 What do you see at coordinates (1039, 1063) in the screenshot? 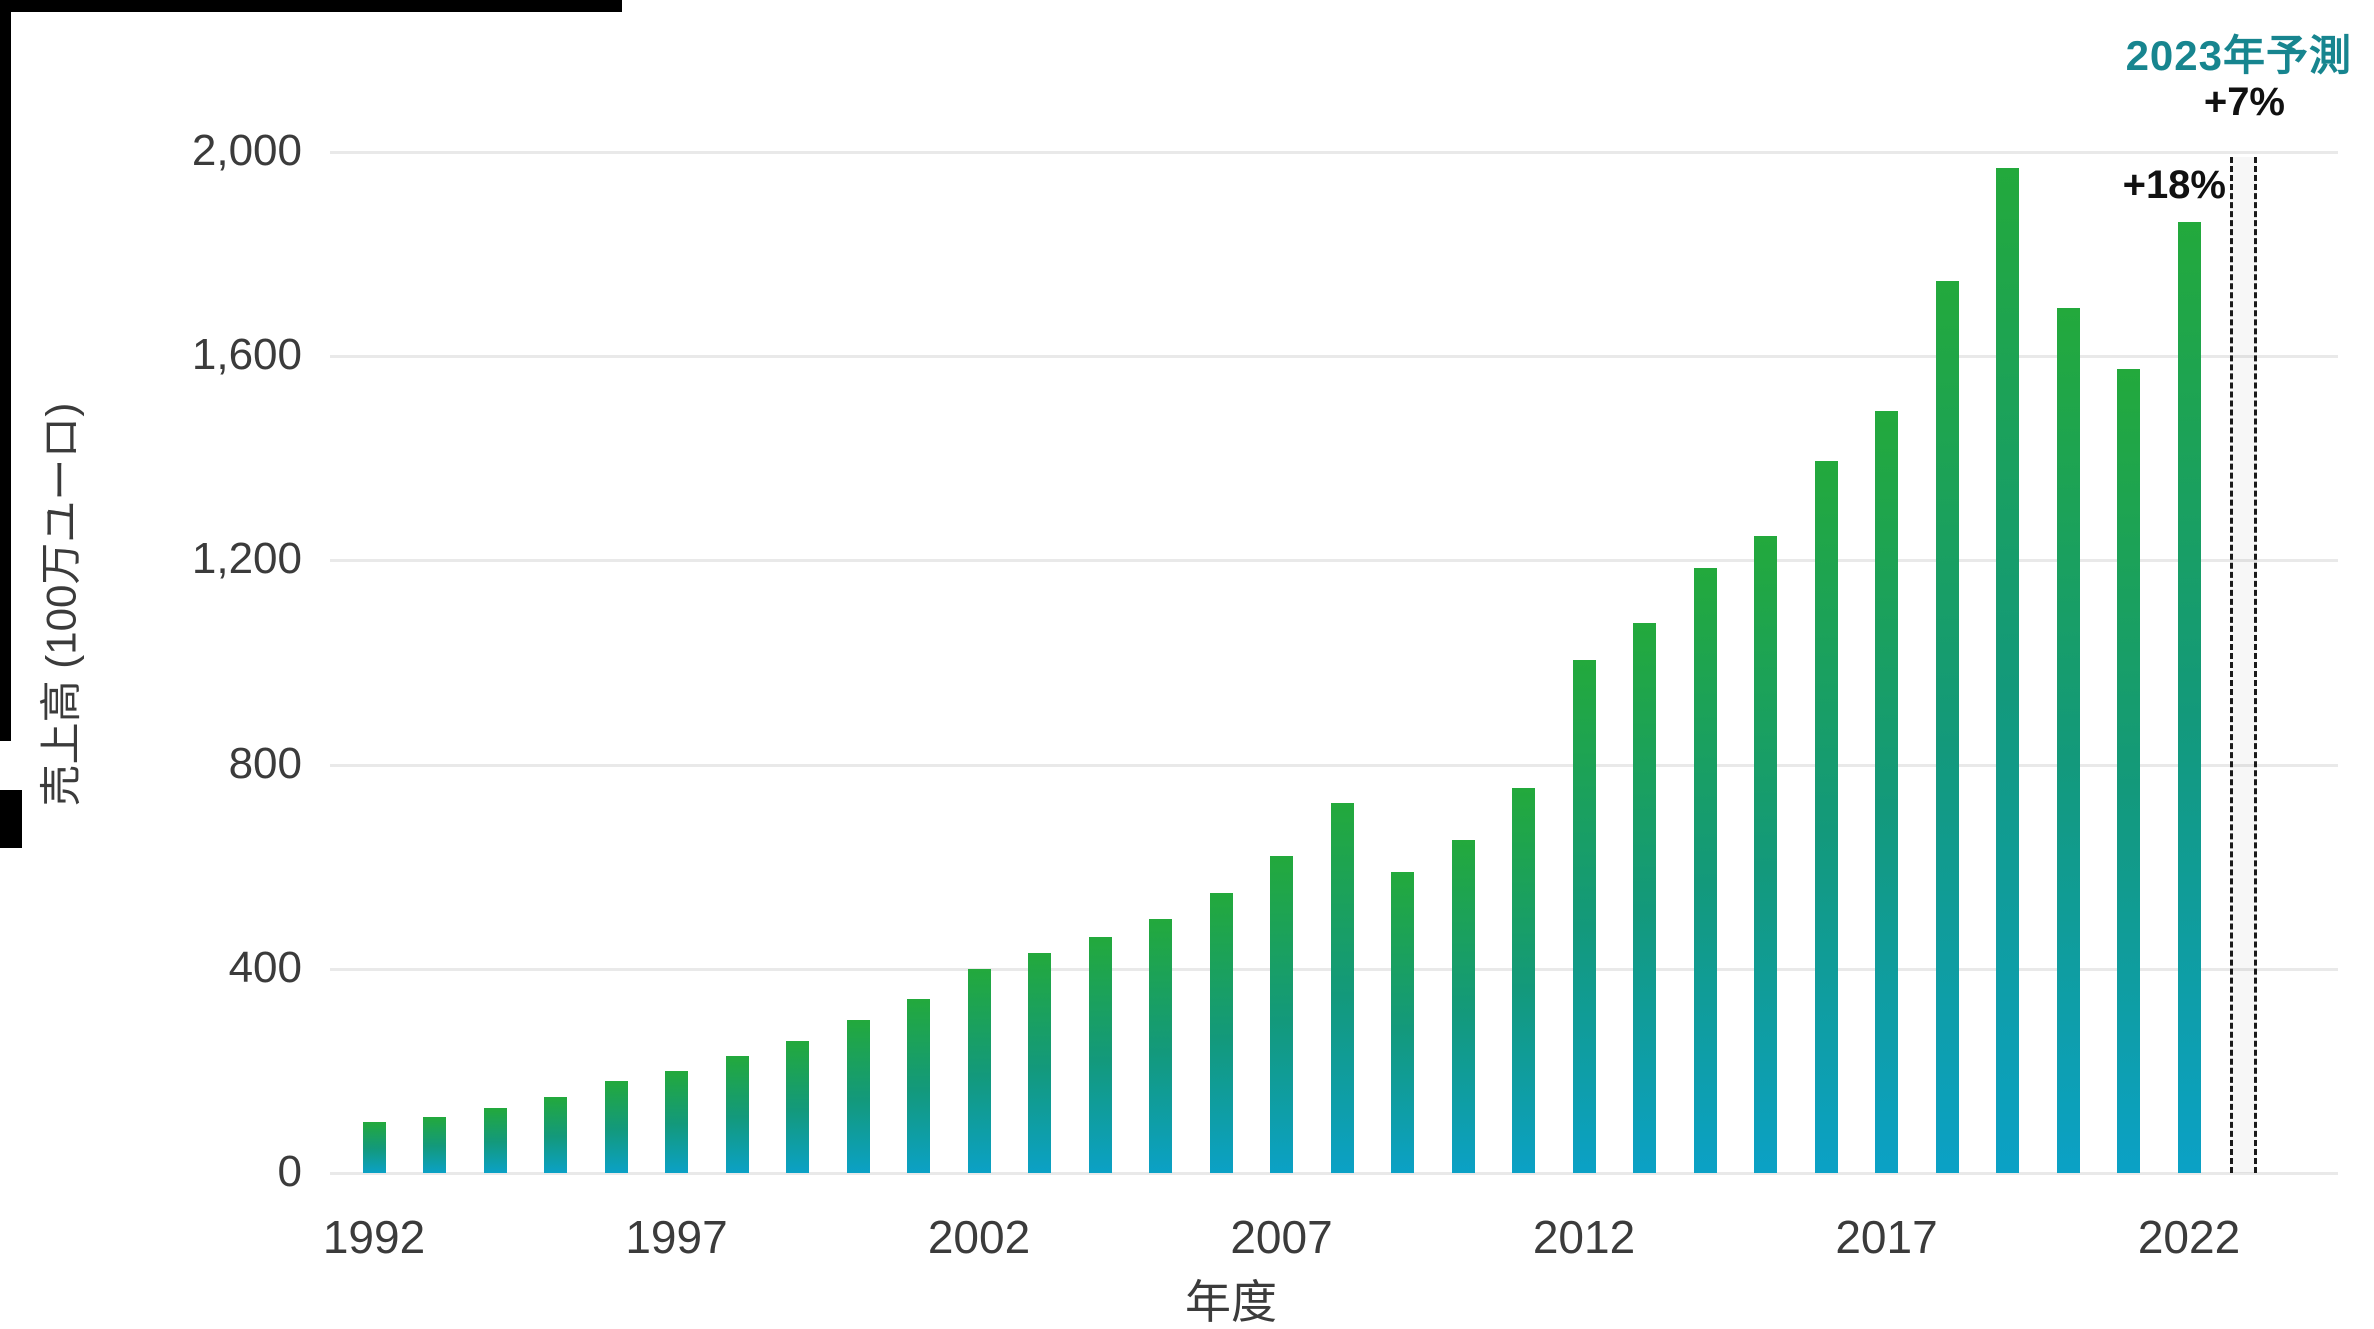
I see `bar-2003` at bounding box center [1039, 1063].